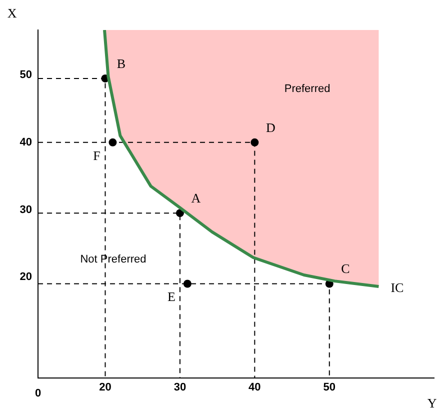 Image resolution: width=442 pixels, height=409 pixels. What do you see at coordinates (26, 75) in the screenshot?
I see `y-tick-label: 50` at bounding box center [26, 75].